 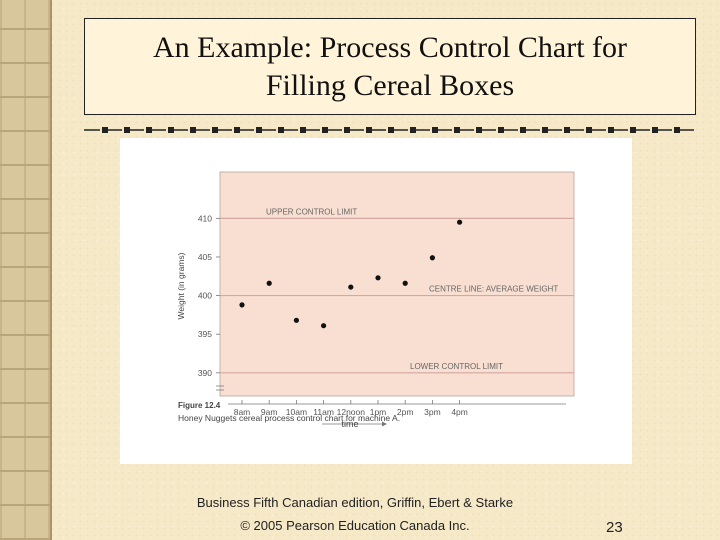 What do you see at coordinates (311, 211) in the screenshot?
I see `reference-line-label: UPPER CONTROL LIMIT` at bounding box center [311, 211].